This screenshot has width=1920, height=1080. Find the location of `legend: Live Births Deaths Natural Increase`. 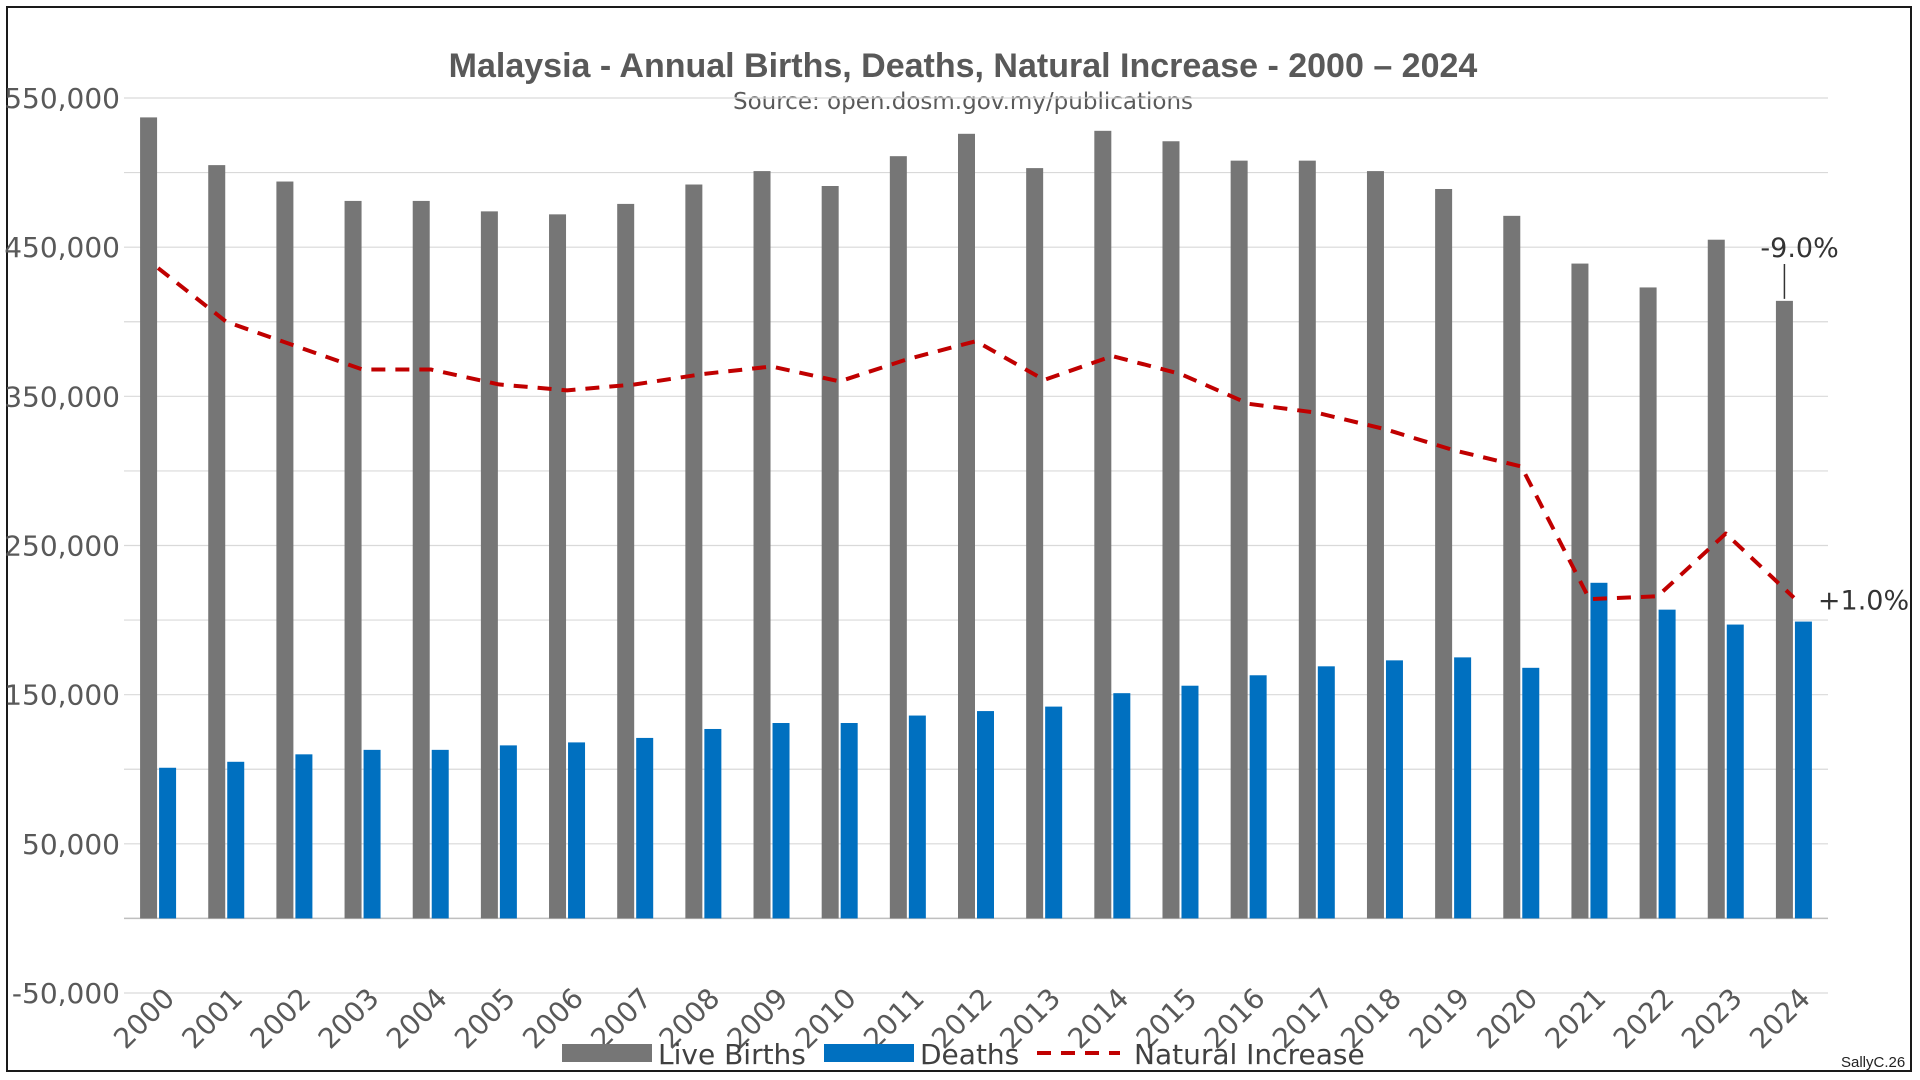

legend: Live Births Deaths Natural Increase is located at coordinates (963, 1054).